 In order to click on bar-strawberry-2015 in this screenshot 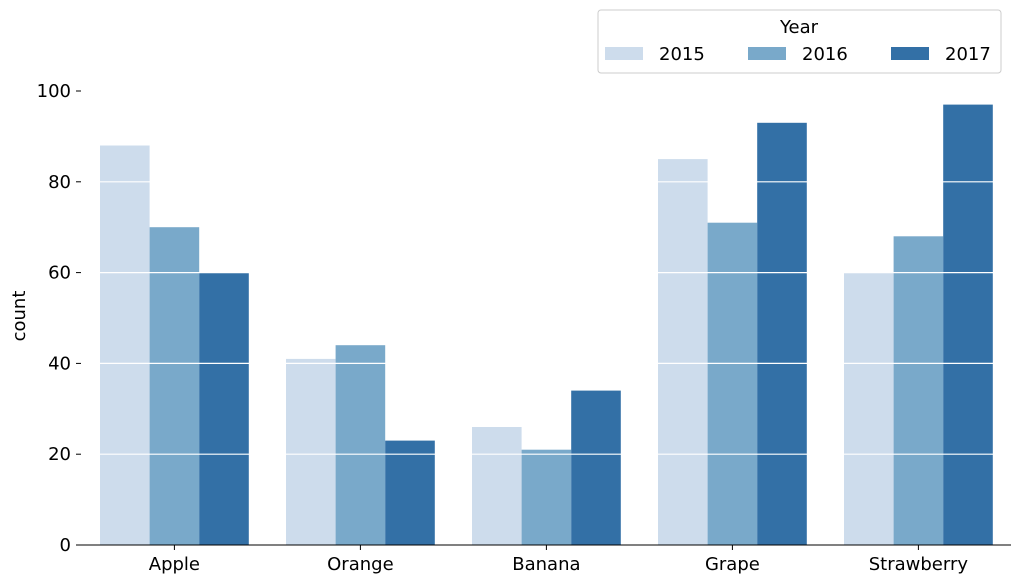, I will do `click(869, 408)`.